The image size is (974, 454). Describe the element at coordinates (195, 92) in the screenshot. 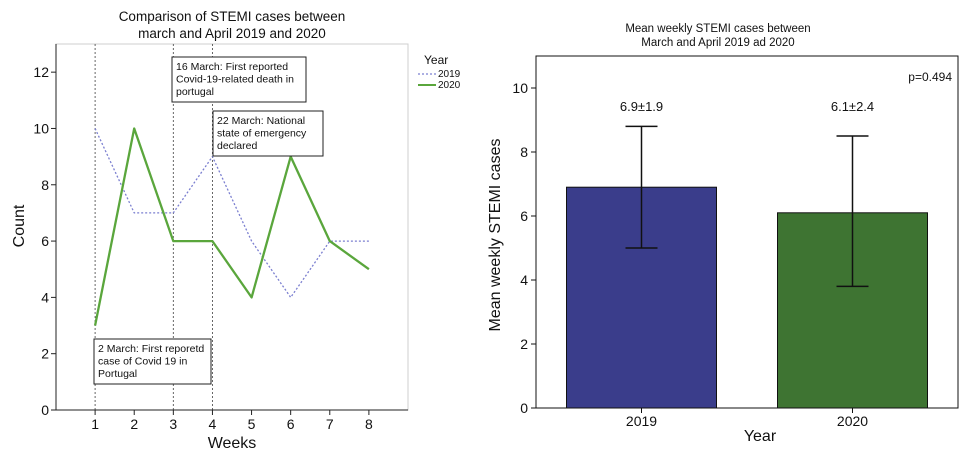

I see `event-annotation-text: portugal` at that location.